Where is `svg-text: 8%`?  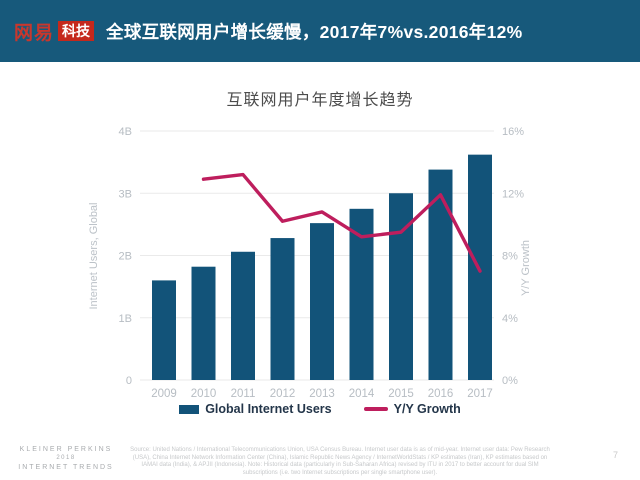 svg-text: 8% is located at coordinates (510, 257).